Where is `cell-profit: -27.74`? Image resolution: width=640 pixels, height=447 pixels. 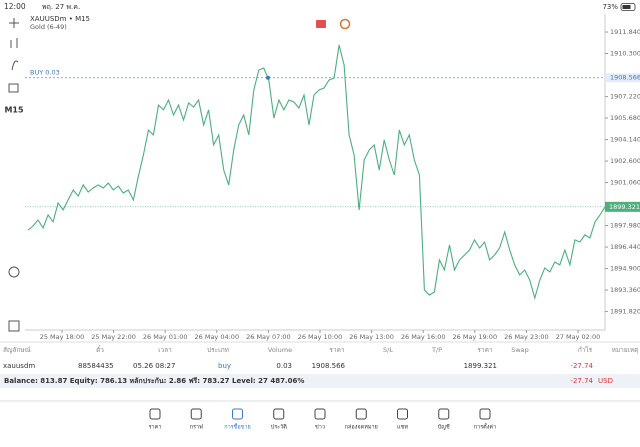 cell-profit: -27.74 is located at coordinates (581, 366).